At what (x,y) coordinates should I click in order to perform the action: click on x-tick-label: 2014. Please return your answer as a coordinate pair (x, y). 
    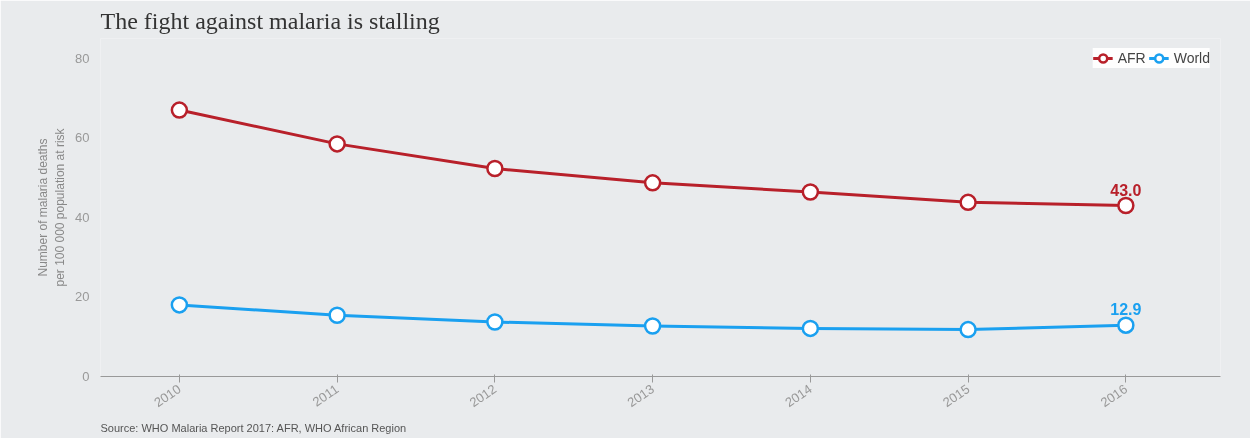
    Looking at the image, I should click on (798, 396).